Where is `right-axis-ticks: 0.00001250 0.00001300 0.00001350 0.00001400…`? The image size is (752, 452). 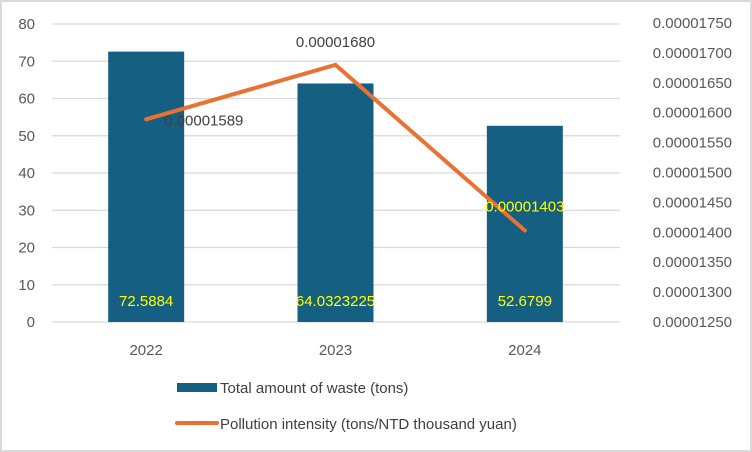
right-axis-ticks: 0.00001250 0.00001300 0.00001350 0.00001400… is located at coordinates (692, 173).